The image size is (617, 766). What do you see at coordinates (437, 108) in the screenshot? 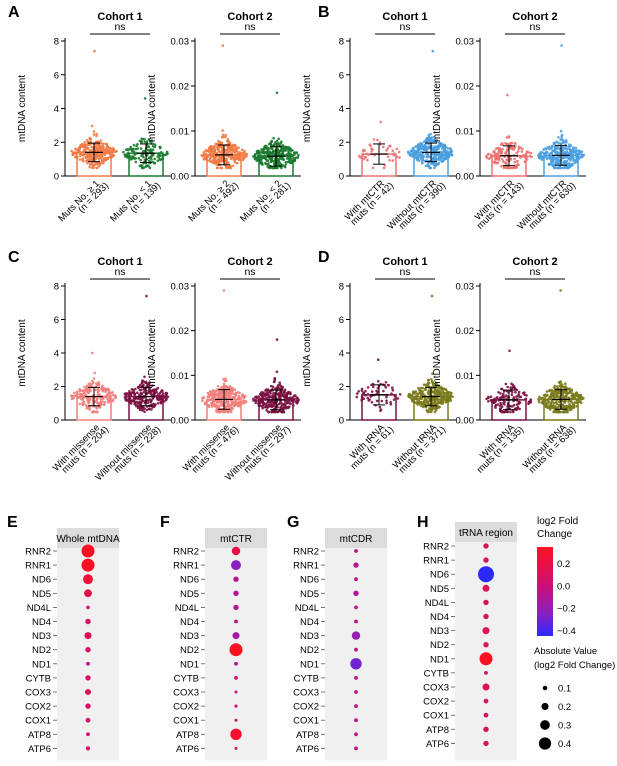
I see `y-axis-label: mtDNA content` at bounding box center [437, 108].